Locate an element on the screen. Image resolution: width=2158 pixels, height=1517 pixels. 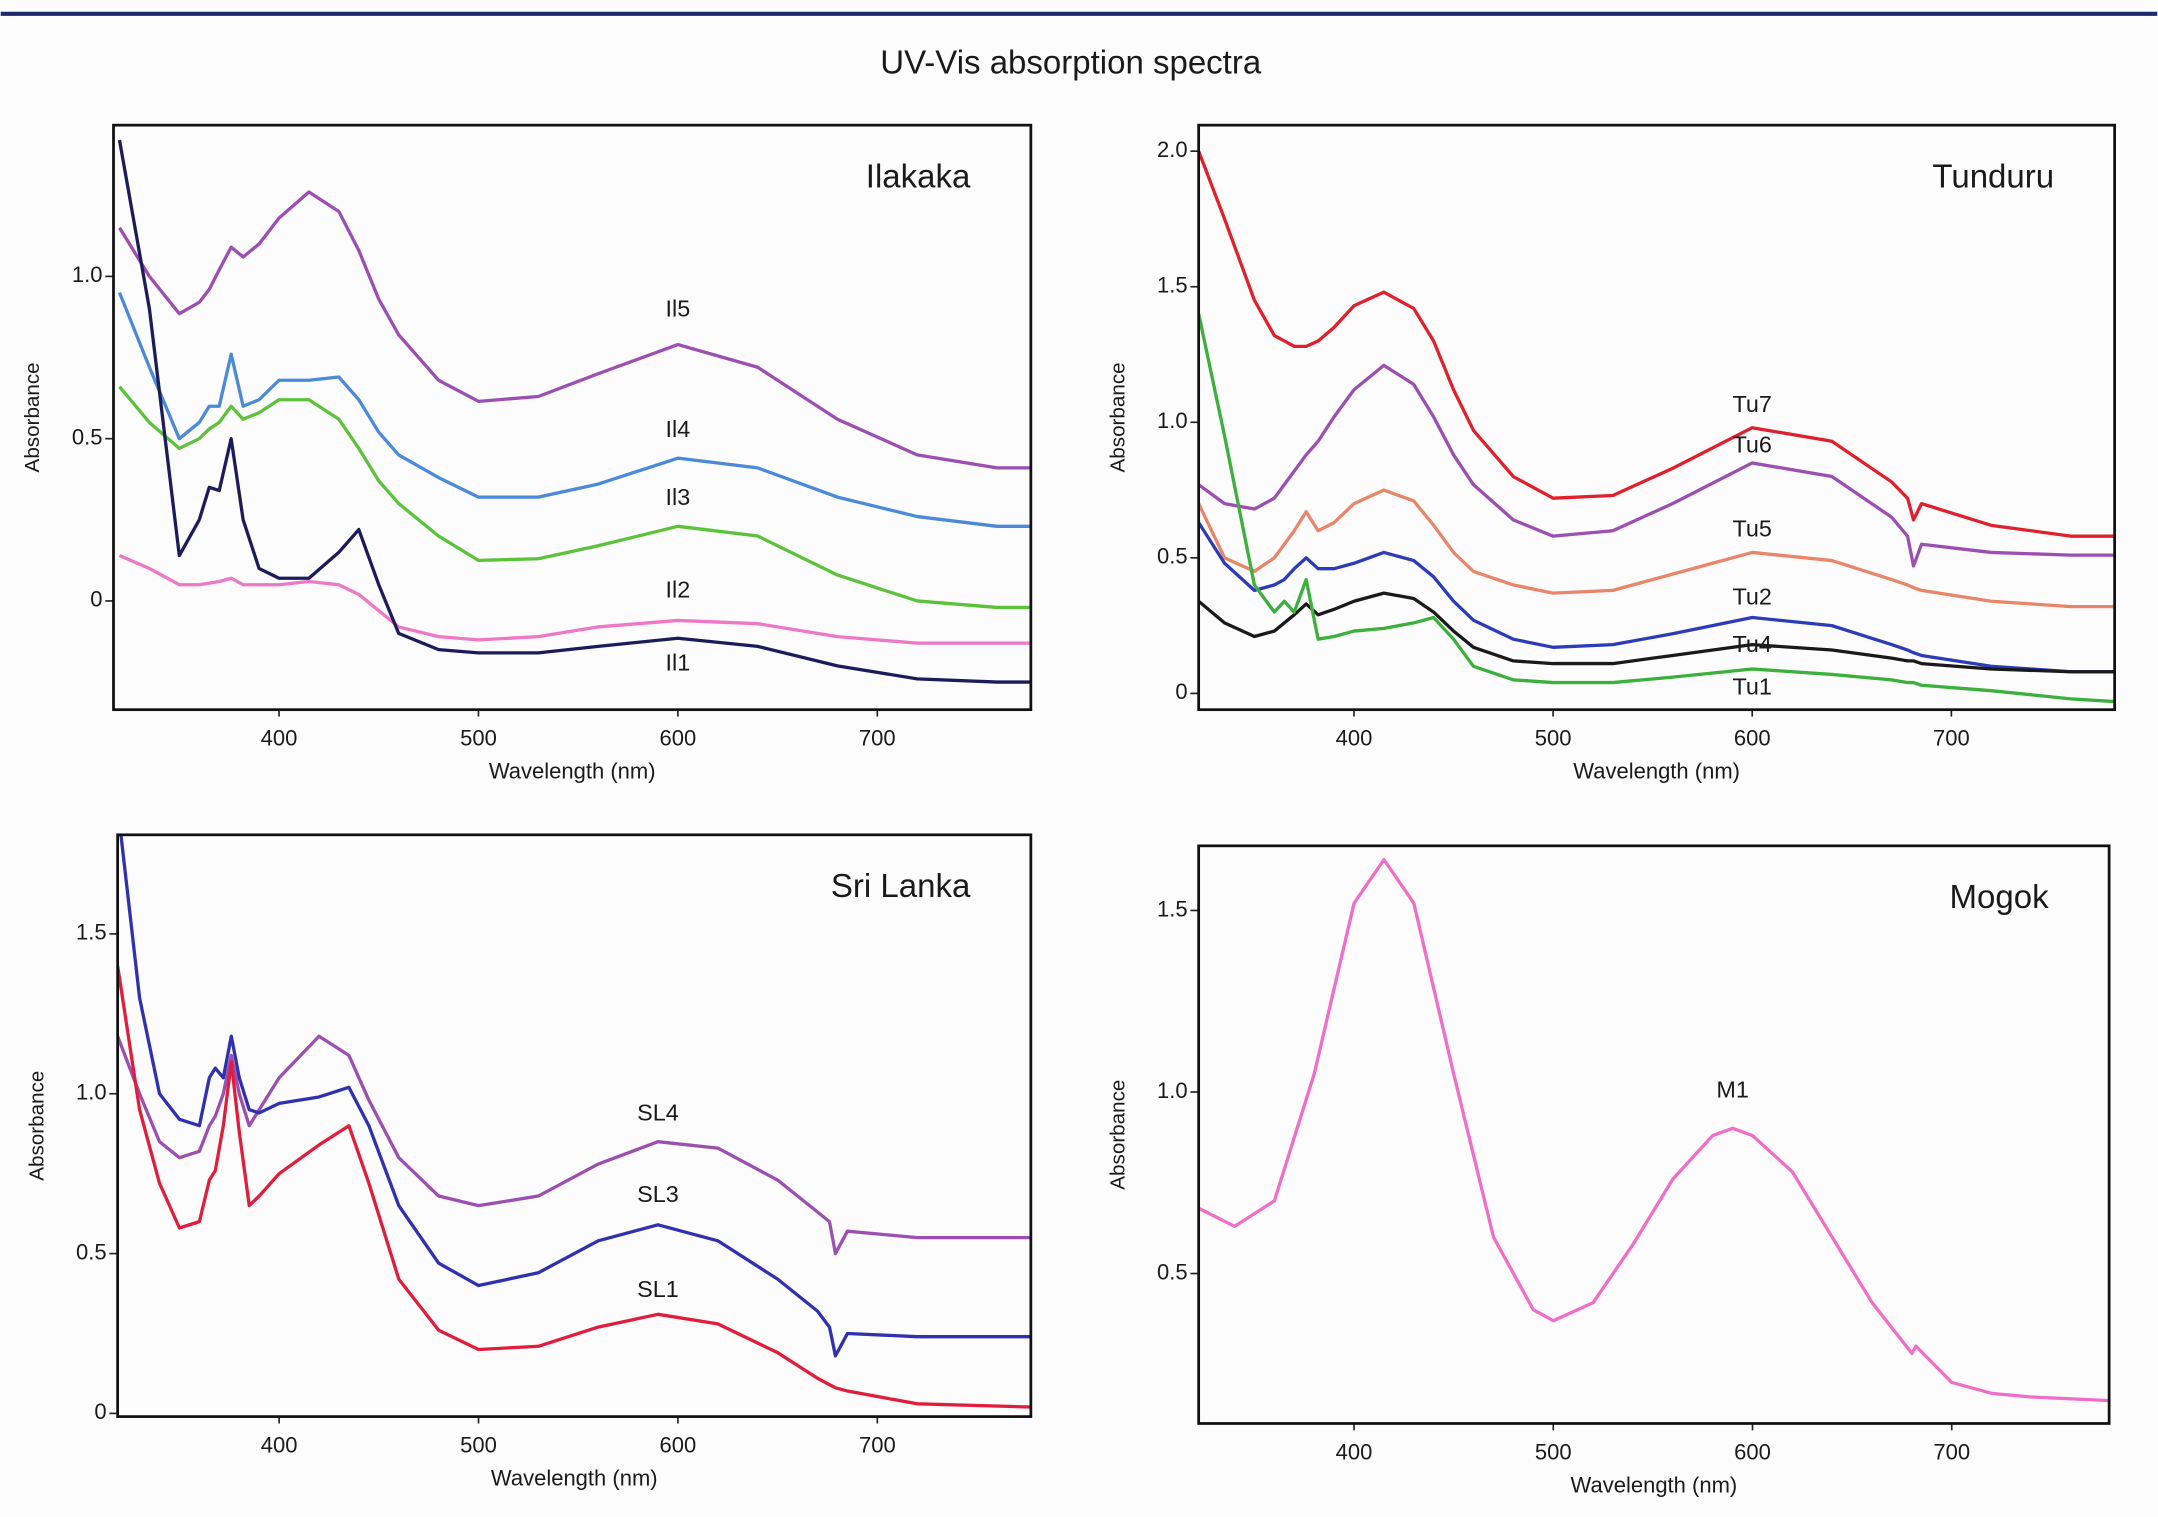
panel-title: Mogok is located at coordinates (2000, 896).